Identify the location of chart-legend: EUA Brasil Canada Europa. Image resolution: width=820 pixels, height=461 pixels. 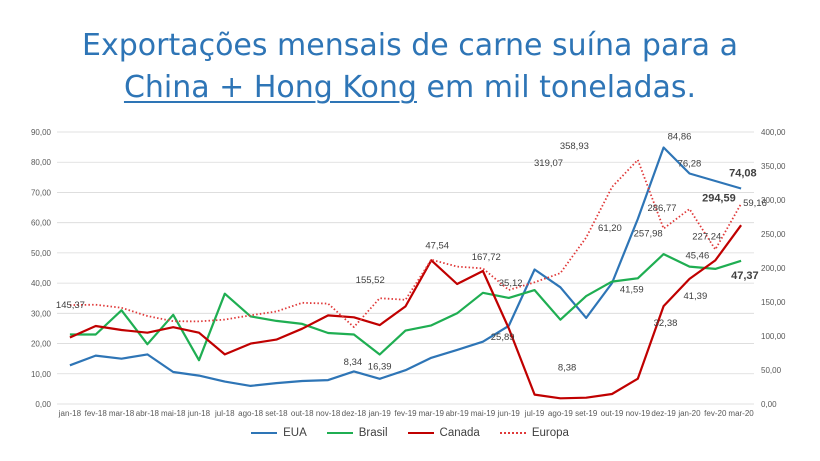
(410, 433).